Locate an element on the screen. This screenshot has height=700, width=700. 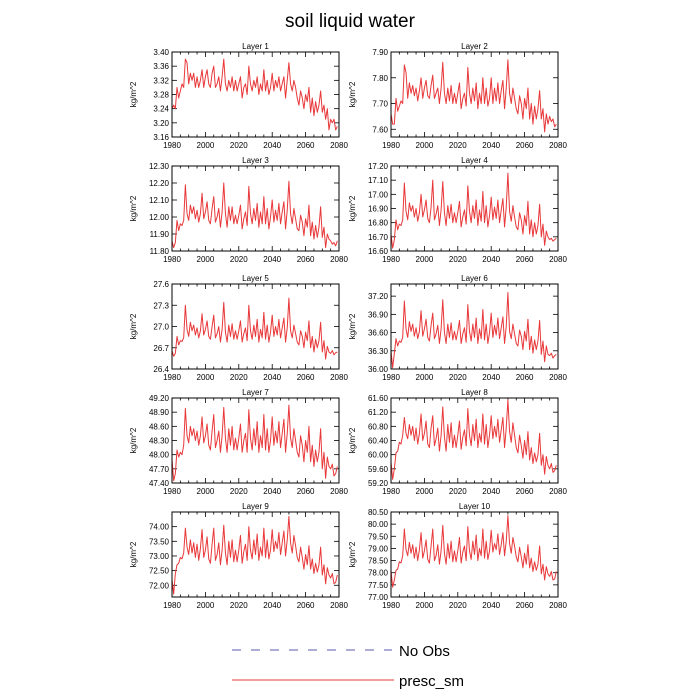
y-tick-label: 73.50 is located at coordinates (159, 541).